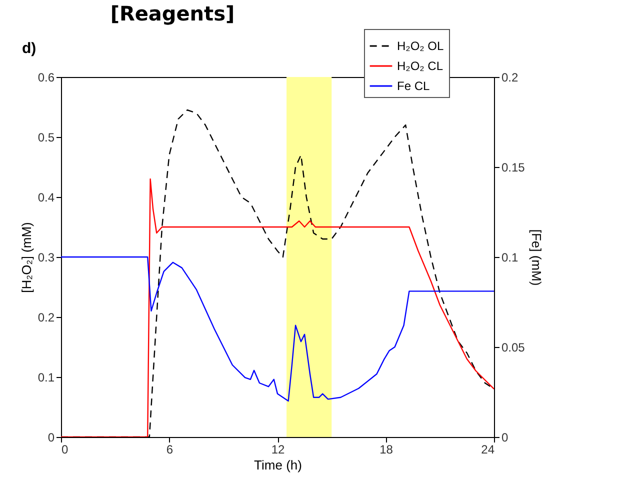 Image resolution: width=631 pixels, height=501 pixels. I want to click on legend-label: Fe CL, so click(413, 86).